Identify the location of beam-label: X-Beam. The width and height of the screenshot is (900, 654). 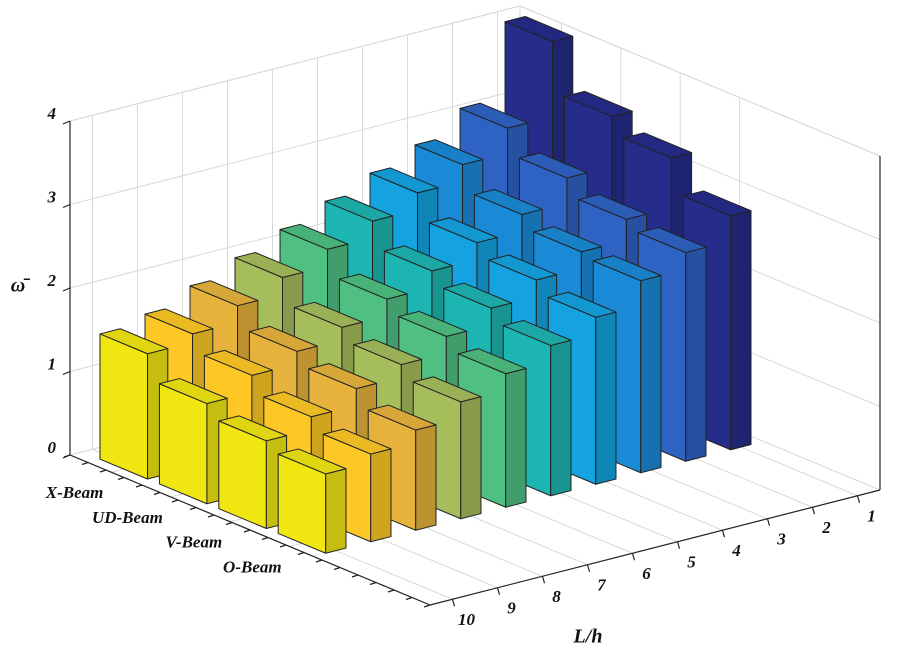
(74, 492).